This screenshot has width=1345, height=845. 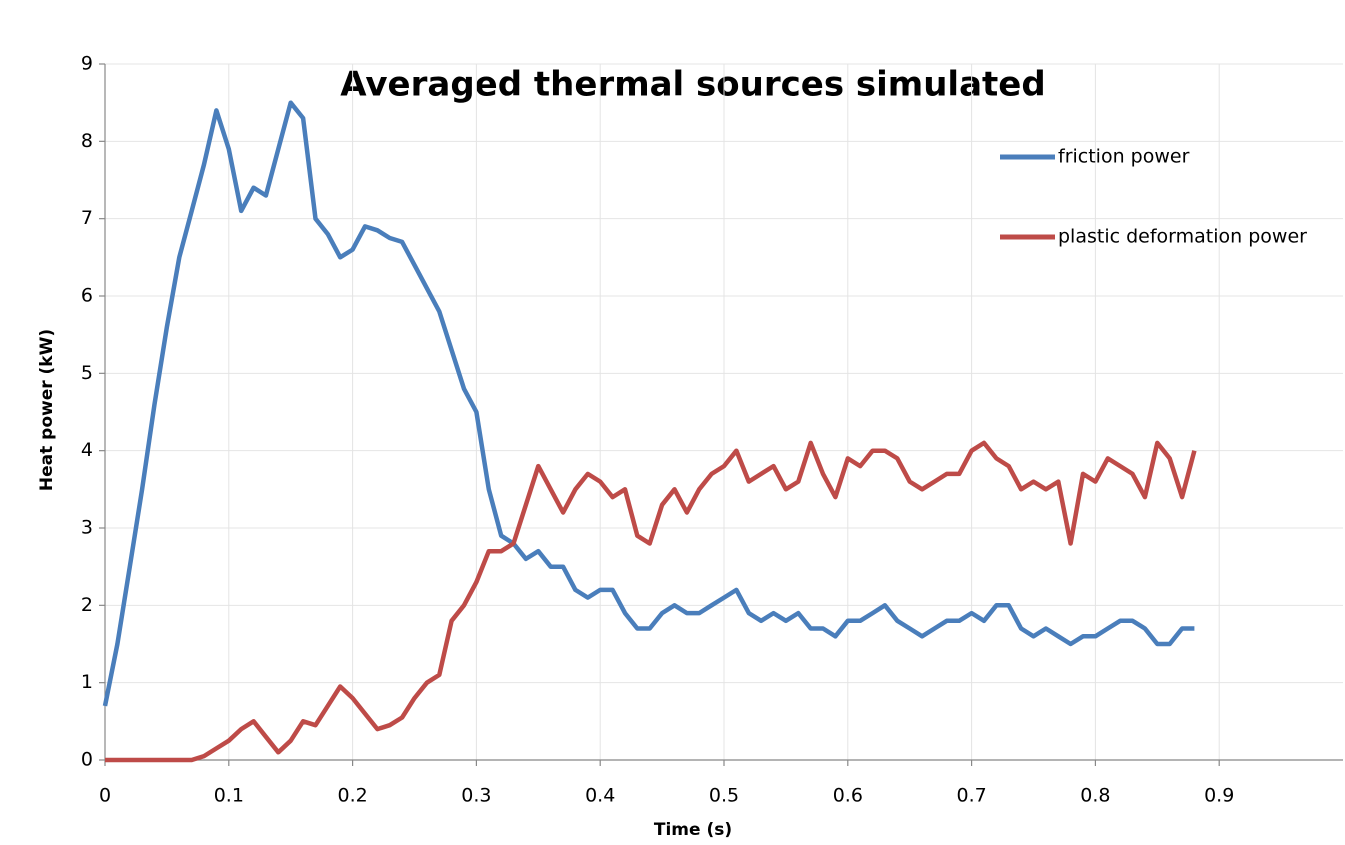 What do you see at coordinates (724, 796) in the screenshot?
I see `x-tick-label: 0.5` at bounding box center [724, 796].